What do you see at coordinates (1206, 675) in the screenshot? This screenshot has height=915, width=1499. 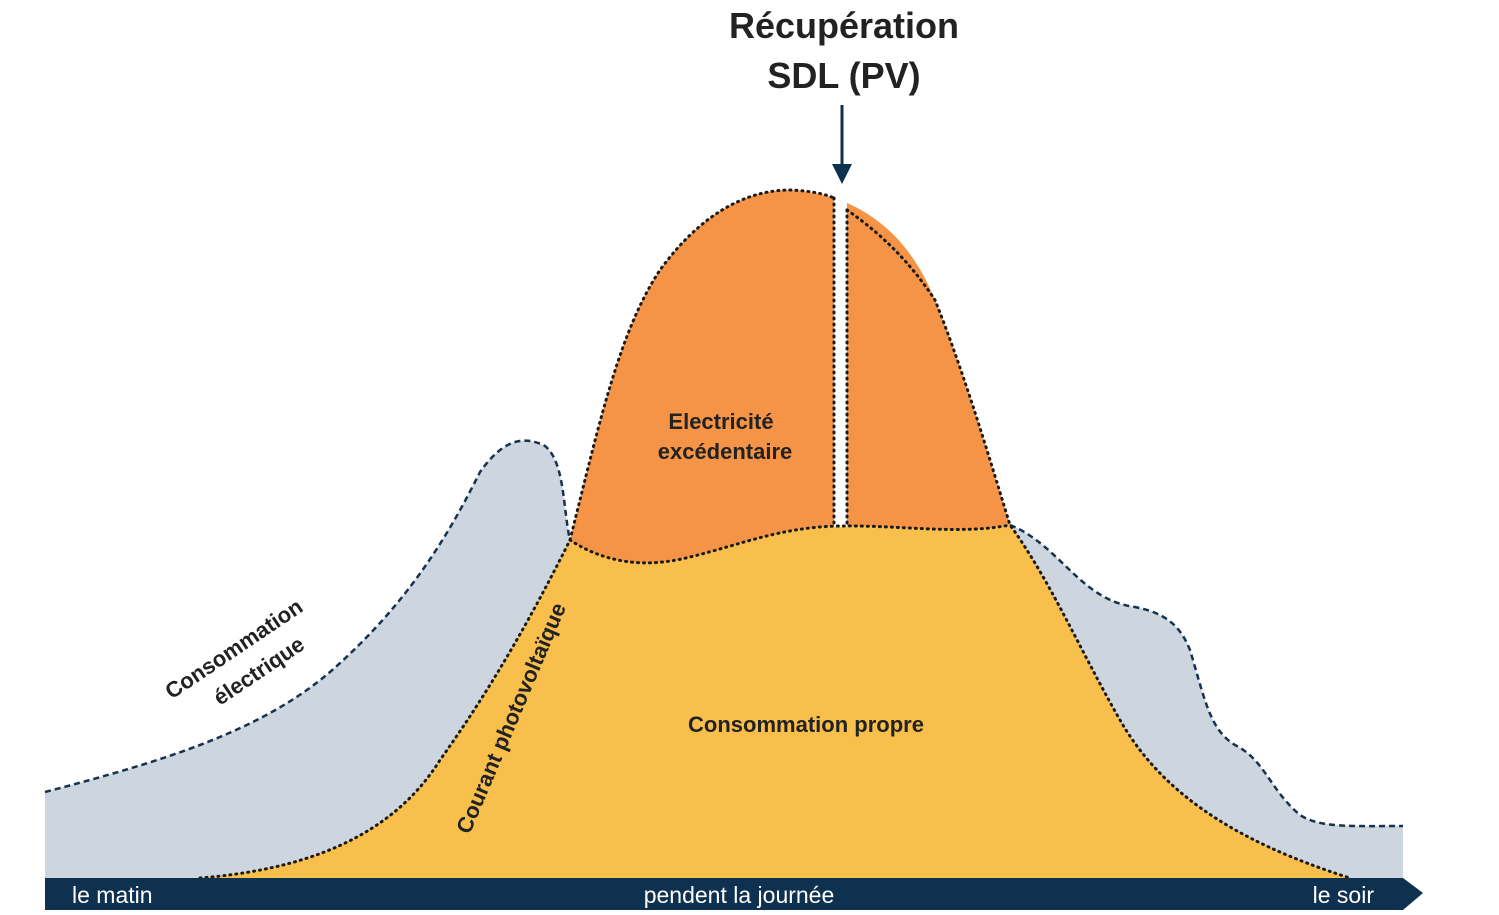 I see `consumption-curve-evening` at bounding box center [1206, 675].